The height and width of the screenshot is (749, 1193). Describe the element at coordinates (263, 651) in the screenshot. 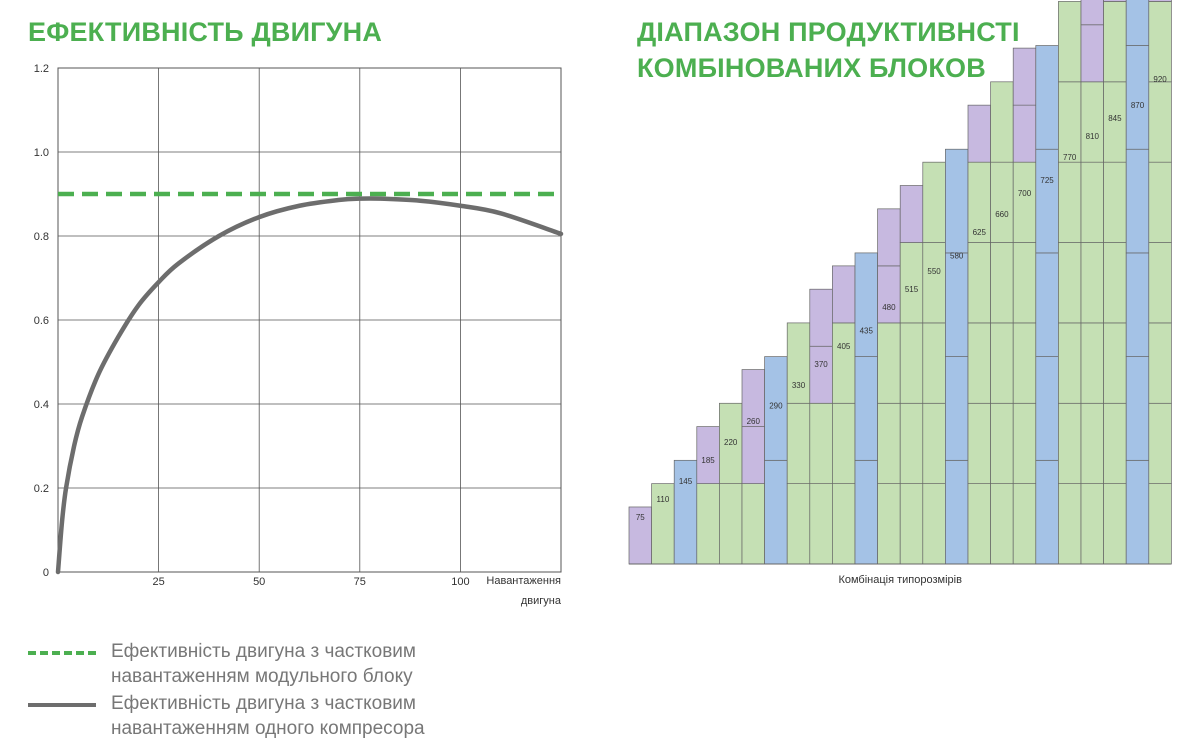

I see `legend-label-modular-line1: Ефективність двигуна з частковим` at that location.